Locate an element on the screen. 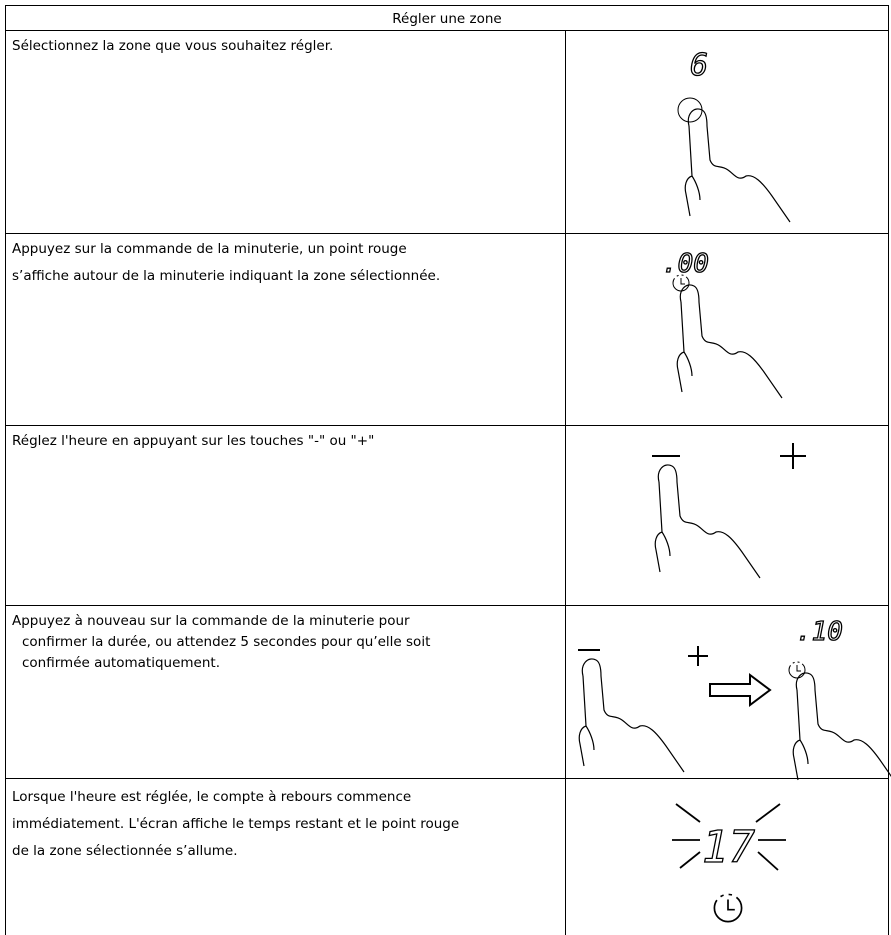 This screenshot has height=935, width=891. display-digits: 17 is located at coordinates (728, 847).